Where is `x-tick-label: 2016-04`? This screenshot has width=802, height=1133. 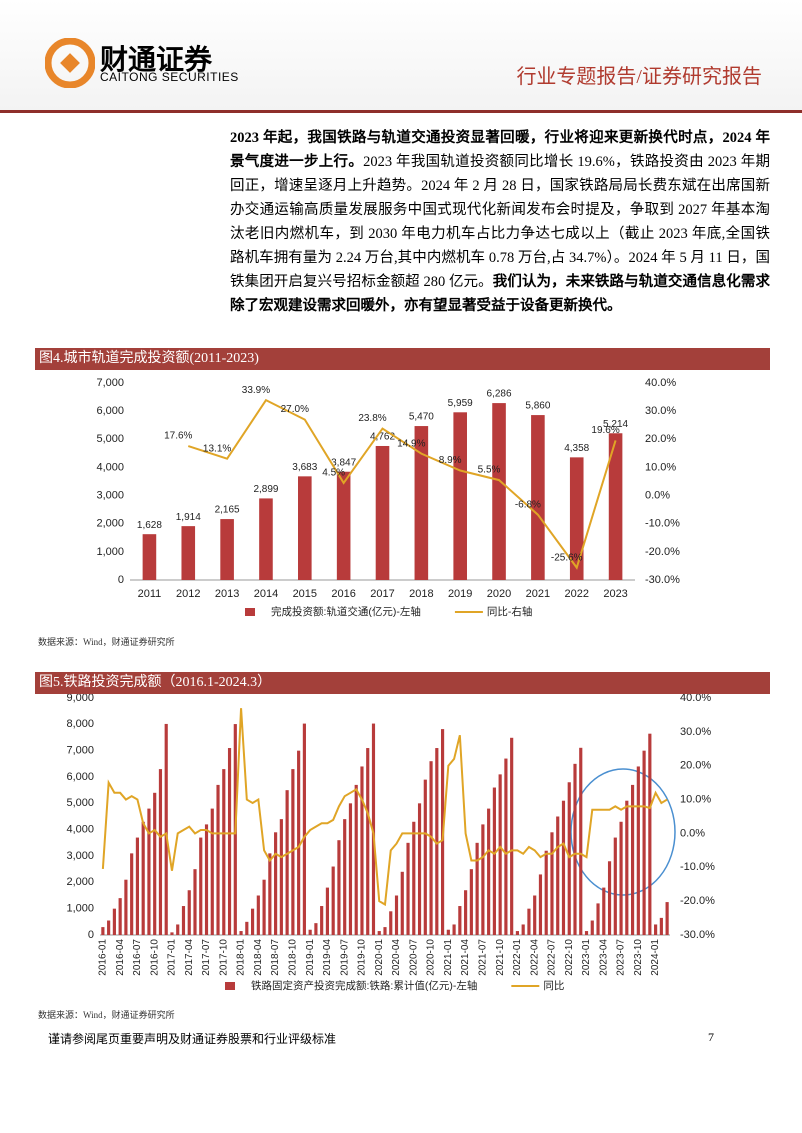 x-tick-label: 2016-04 is located at coordinates (120, 957).